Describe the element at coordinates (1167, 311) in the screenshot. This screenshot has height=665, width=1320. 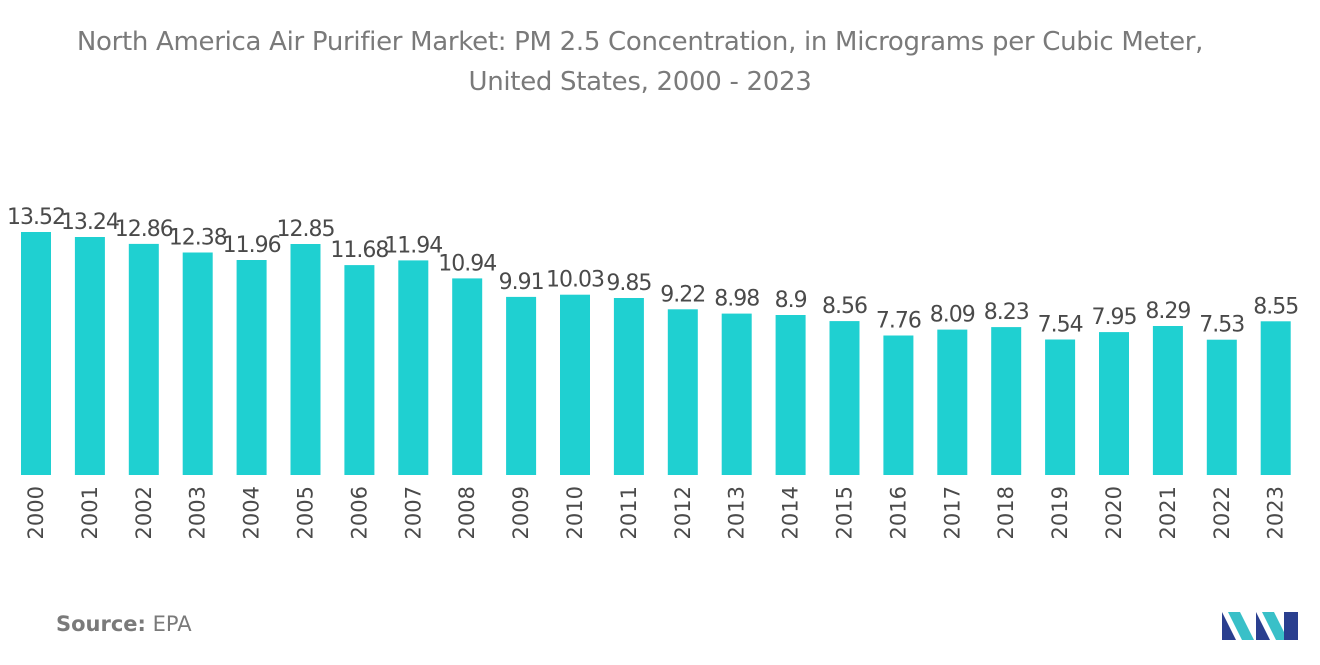
I see `value-label-2021: 8.29` at that location.